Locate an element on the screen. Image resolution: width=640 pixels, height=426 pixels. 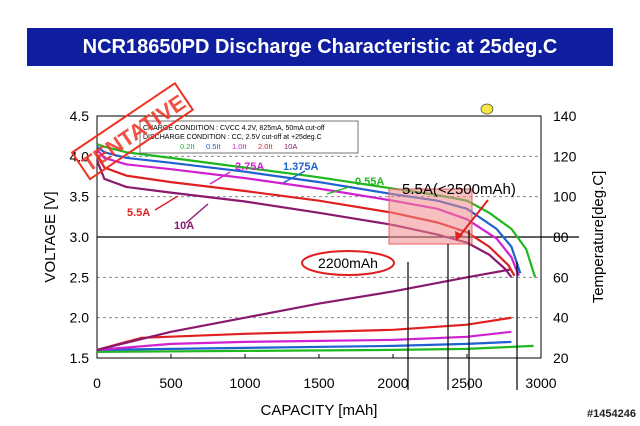
callout-arrow-line is located at coordinates (473, 219).